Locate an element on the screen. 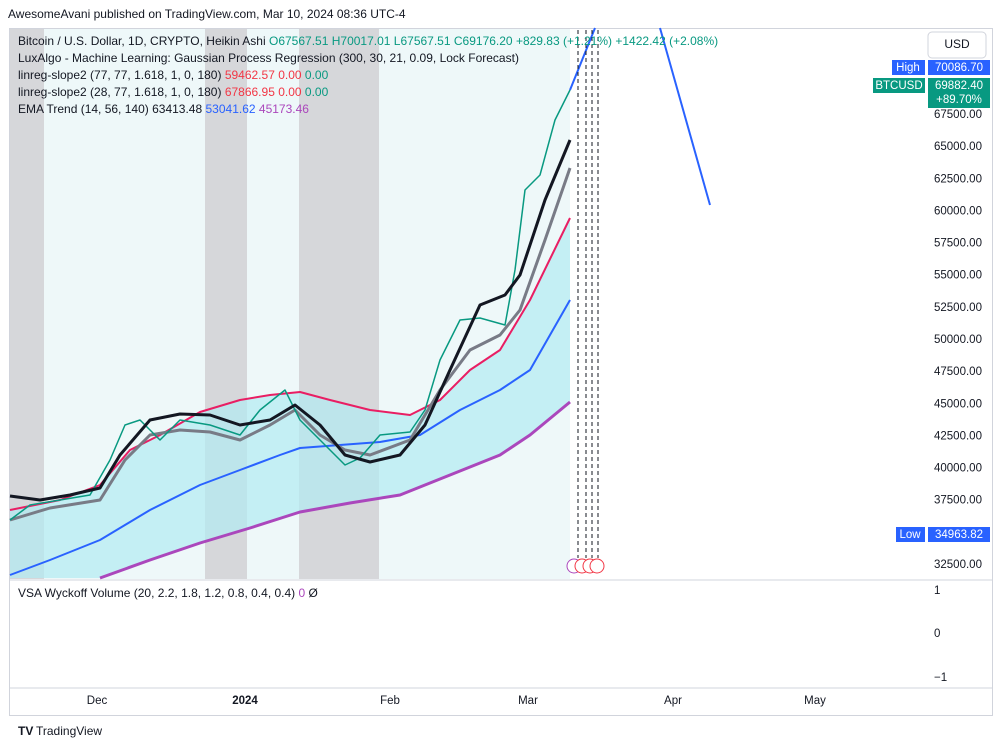 This screenshot has width=1002, height=750. volume-axis-label: 1 is located at coordinates (937, 591).